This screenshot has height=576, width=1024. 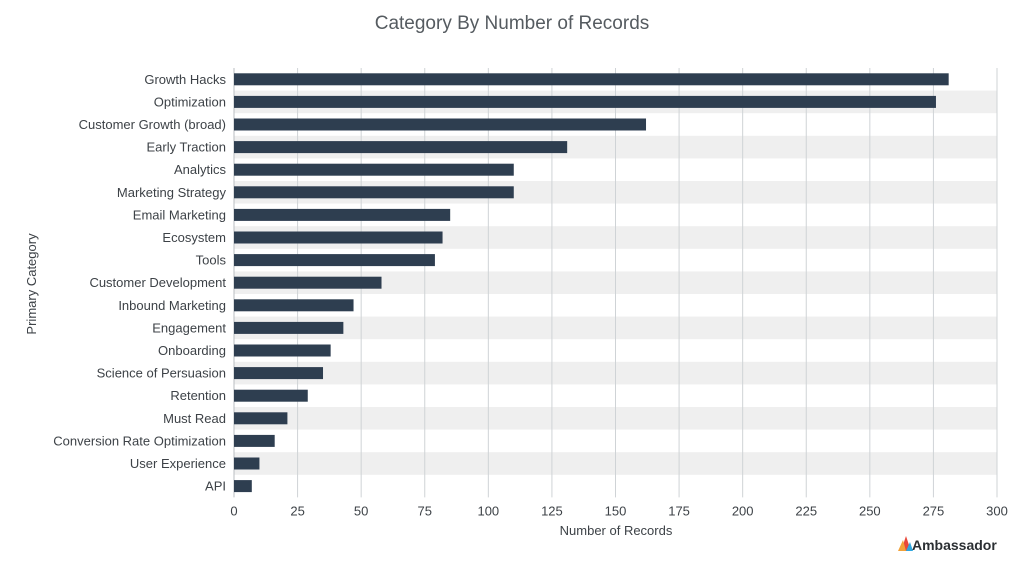 I want to click on category-label: Onboarding, so click(x=192, y=350).